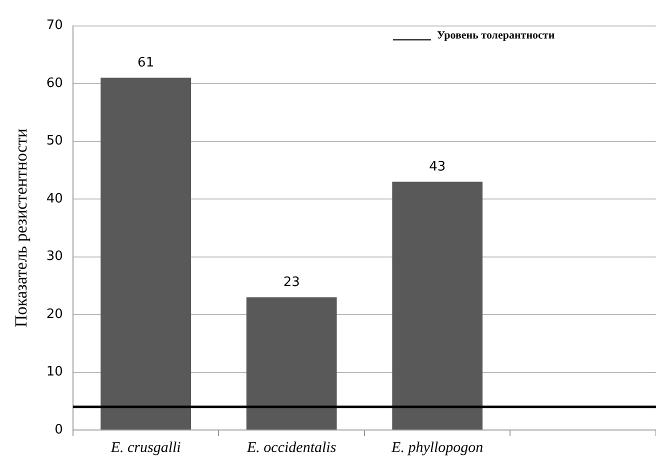 Image resolution: width=664 pixels, height=468 pixels. I want to click on data-label: 61, so click(146, 63).